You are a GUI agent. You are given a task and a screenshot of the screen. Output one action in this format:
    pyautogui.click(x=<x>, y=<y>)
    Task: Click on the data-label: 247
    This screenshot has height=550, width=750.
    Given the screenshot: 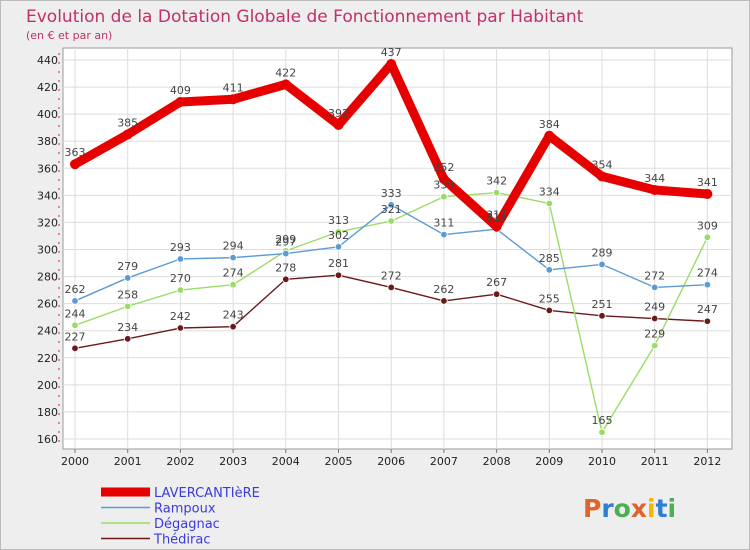 What is the action you would take?
    pyautogui.click(x=707, y=309)
    